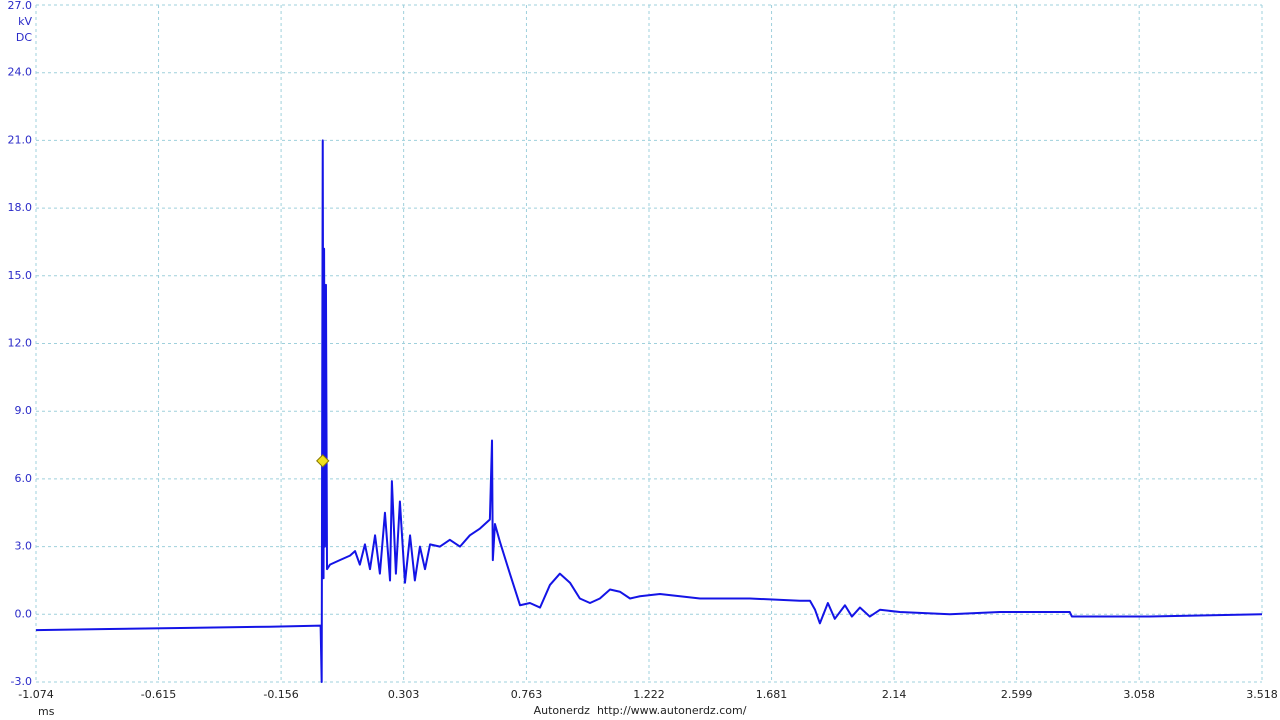  I want to click on y-tick-label: 6.0, so click(24, 478).